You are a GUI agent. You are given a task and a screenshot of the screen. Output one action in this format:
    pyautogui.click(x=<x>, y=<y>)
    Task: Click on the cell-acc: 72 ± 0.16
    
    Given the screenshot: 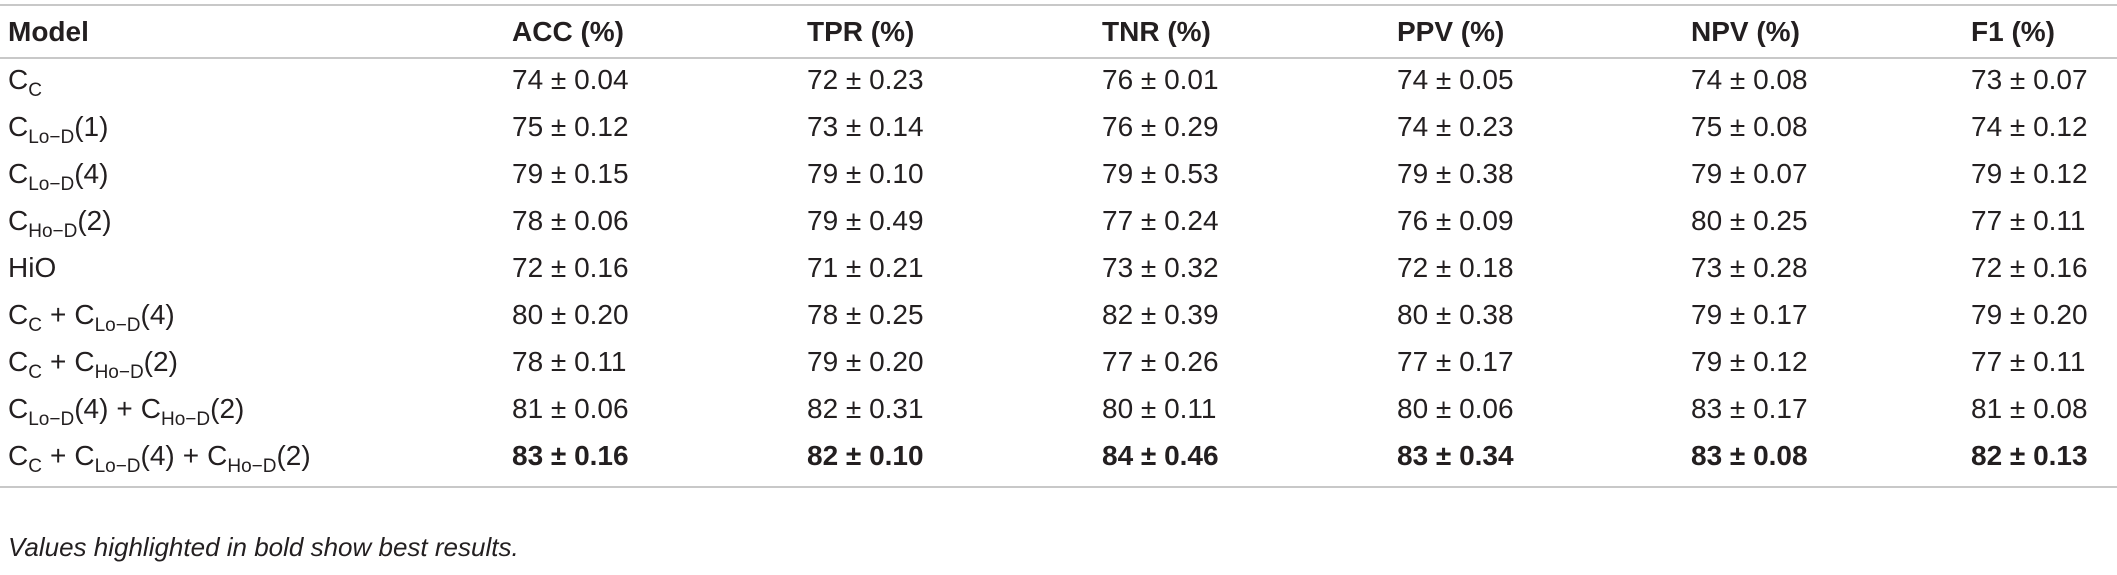 What is the action you would take?
    pyautogui.click(x=570, y=267)
    